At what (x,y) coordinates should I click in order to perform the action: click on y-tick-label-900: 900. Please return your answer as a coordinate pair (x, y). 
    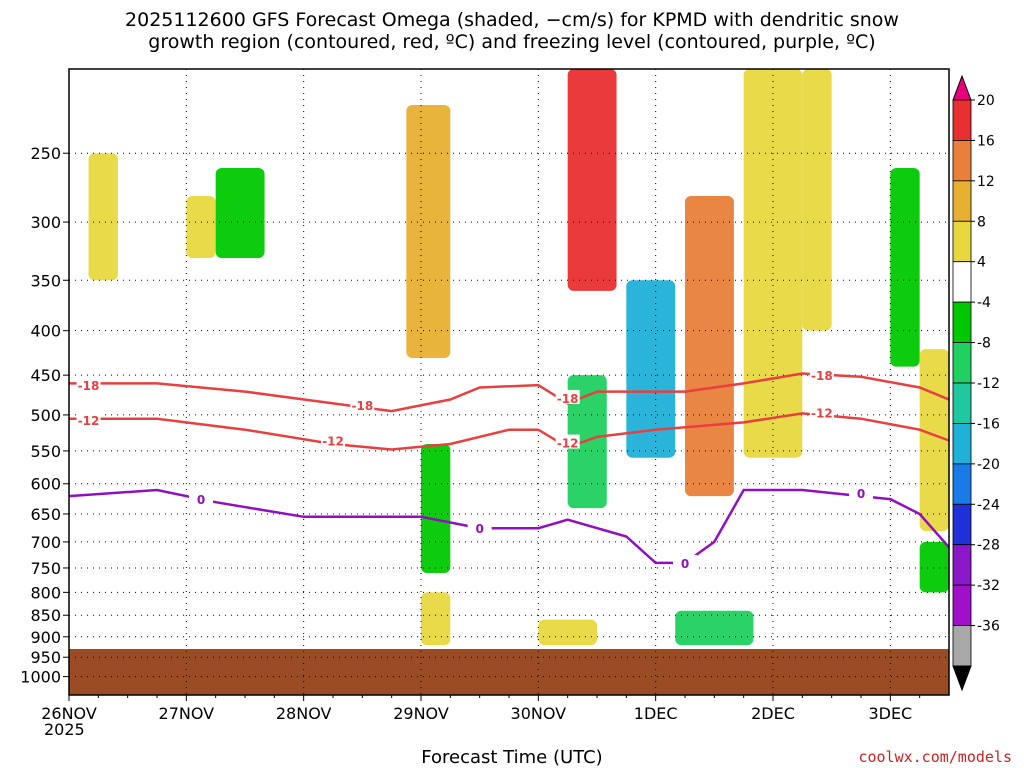
    Looking at the image, I should click on (45, 637).